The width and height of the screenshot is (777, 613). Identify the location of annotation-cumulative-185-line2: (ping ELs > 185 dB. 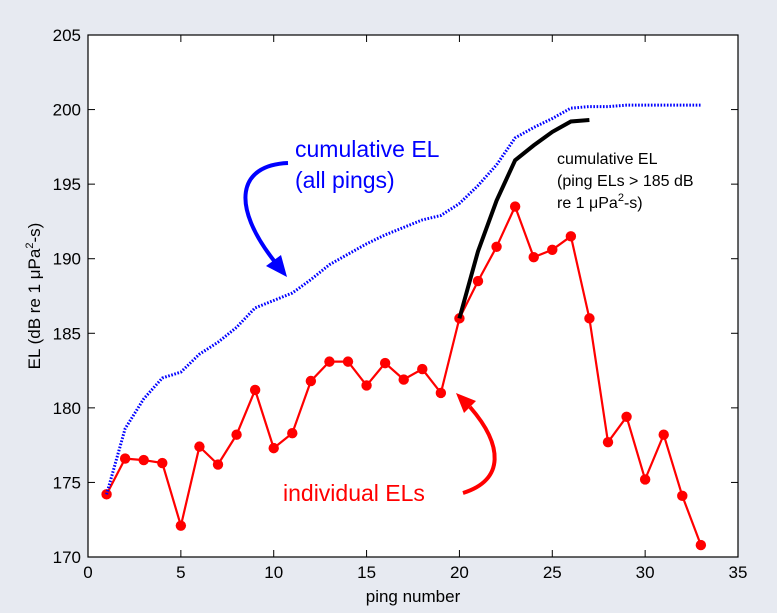
(625, 181).